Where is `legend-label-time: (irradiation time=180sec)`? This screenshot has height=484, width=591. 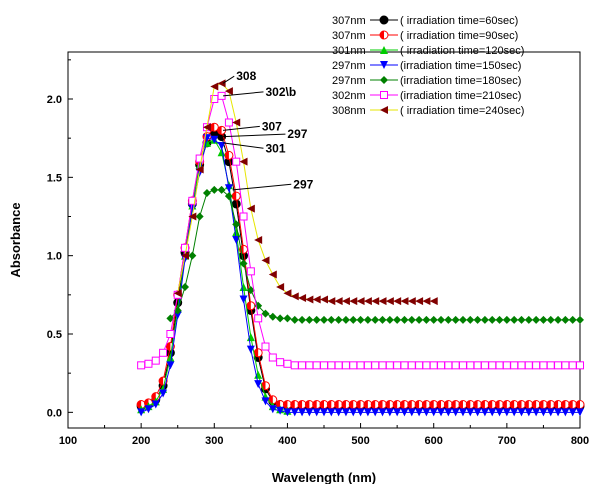 legend-label-time: (irradiation time=180sec) is located at coordinates (460, 81).